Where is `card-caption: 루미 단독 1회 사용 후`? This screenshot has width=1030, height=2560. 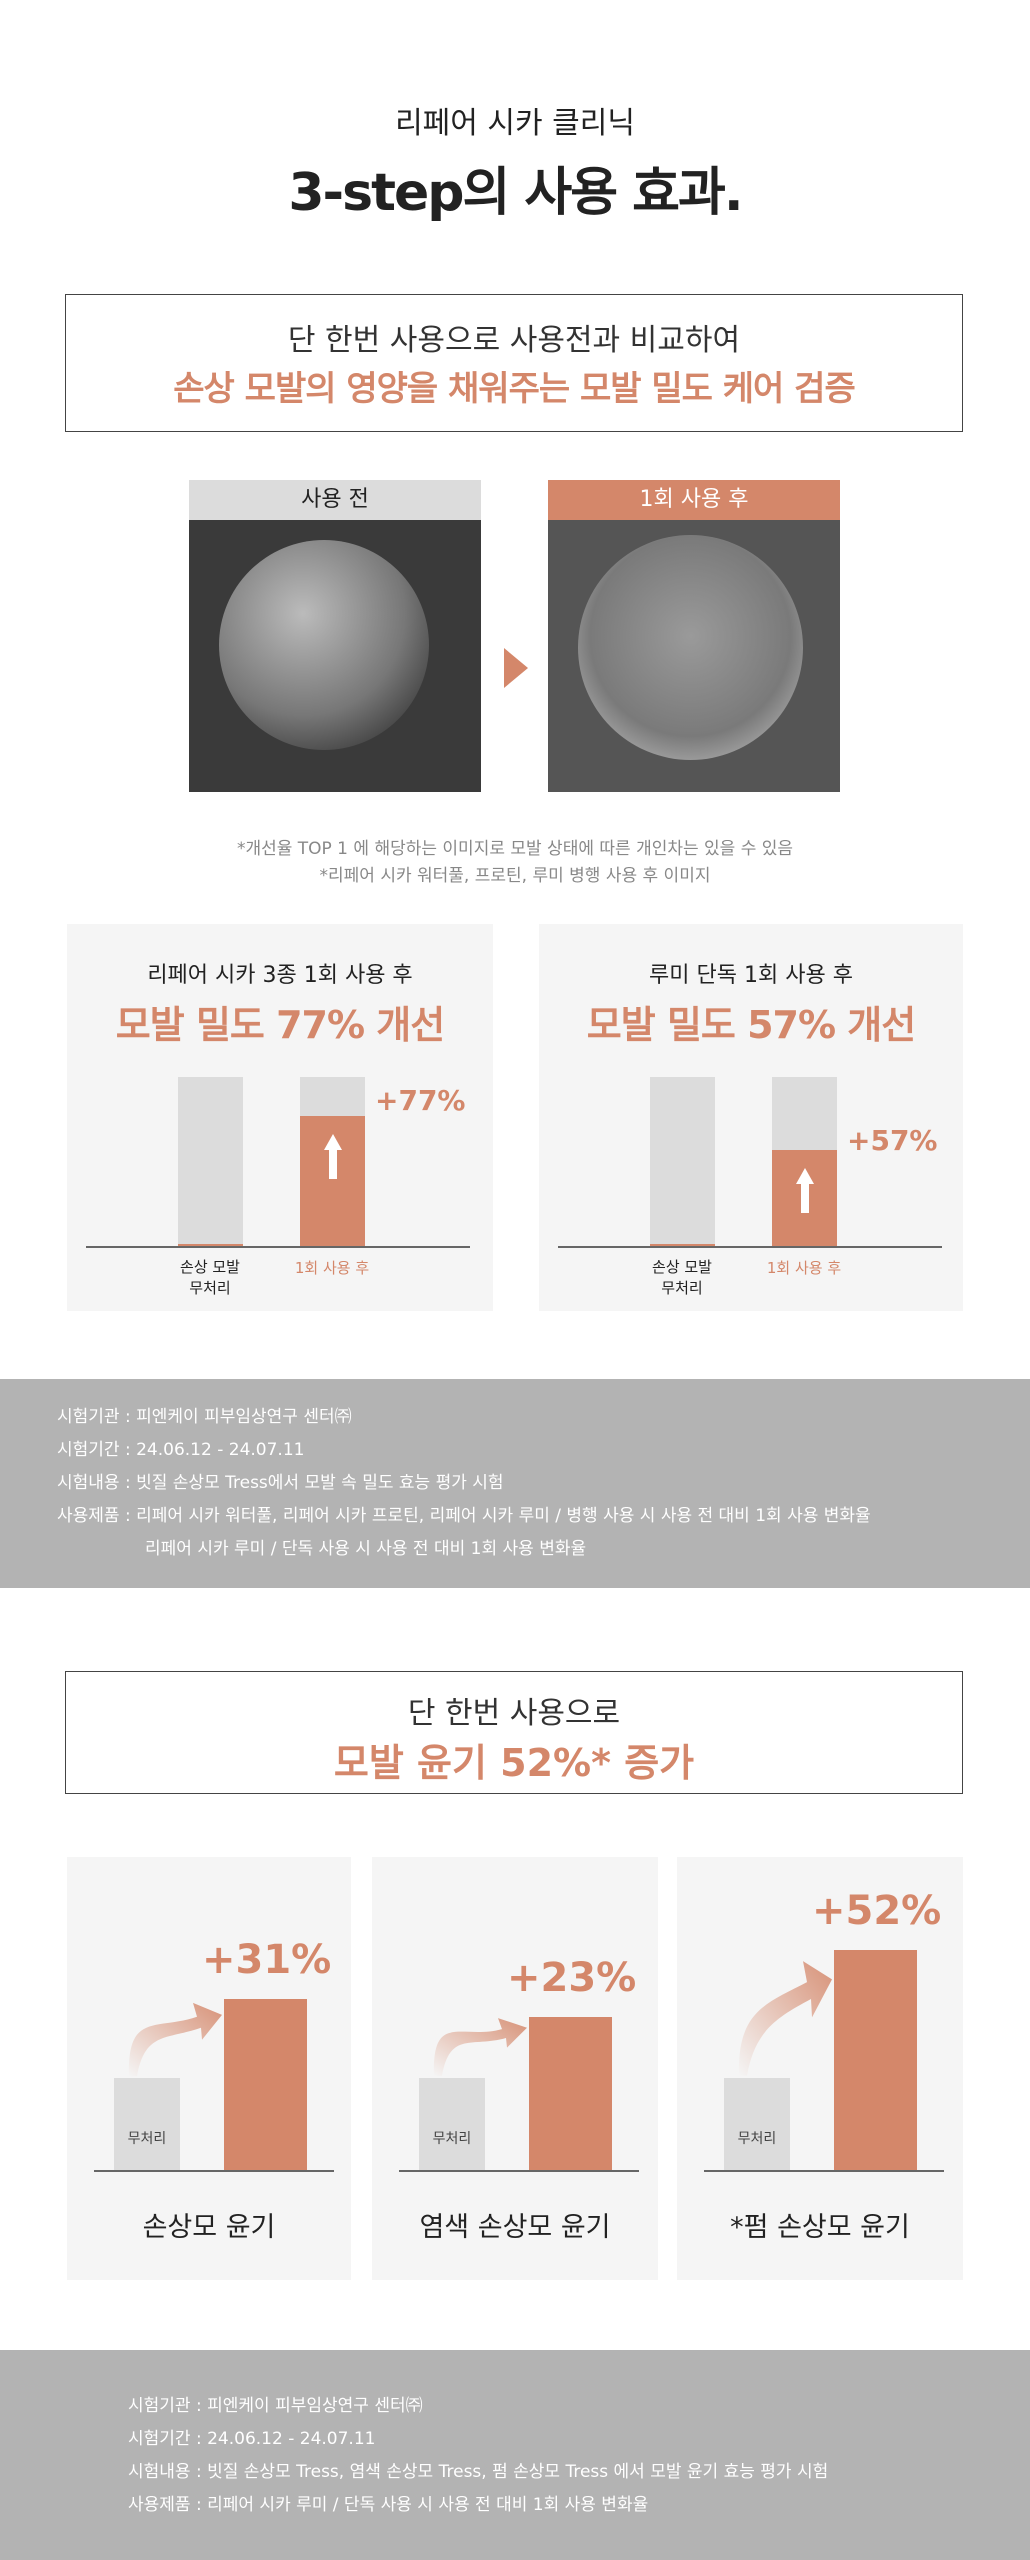 card-caption: 루미 단독 1회 사용 후 is located at coordinates (751, 975).